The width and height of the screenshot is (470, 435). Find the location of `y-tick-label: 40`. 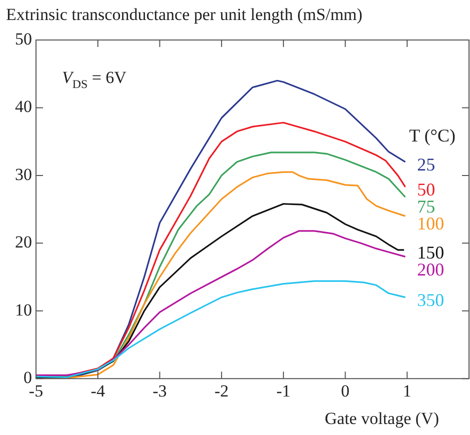

y-tick-label: 40 is located at coordinates (23, 106).